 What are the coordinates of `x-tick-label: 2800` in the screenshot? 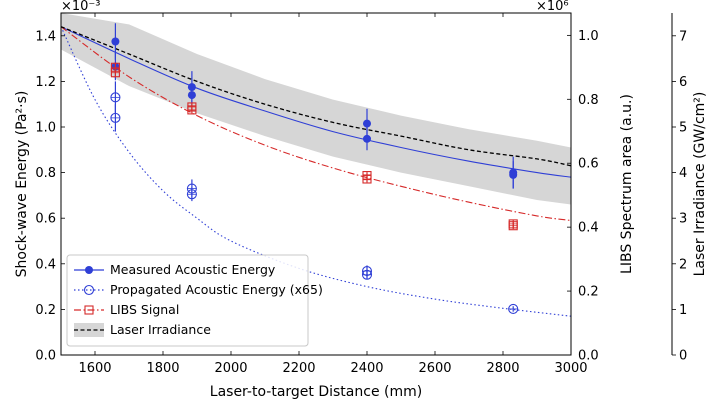 It's located at (502, 368).